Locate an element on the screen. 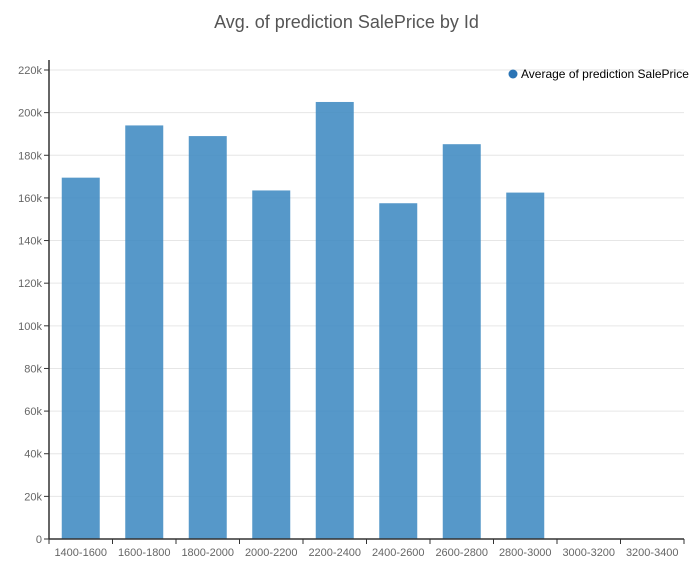 The width and height of the screenshot is (693, 574). x-tick-label: 2000-2200 is located at coordinates (271, 553).